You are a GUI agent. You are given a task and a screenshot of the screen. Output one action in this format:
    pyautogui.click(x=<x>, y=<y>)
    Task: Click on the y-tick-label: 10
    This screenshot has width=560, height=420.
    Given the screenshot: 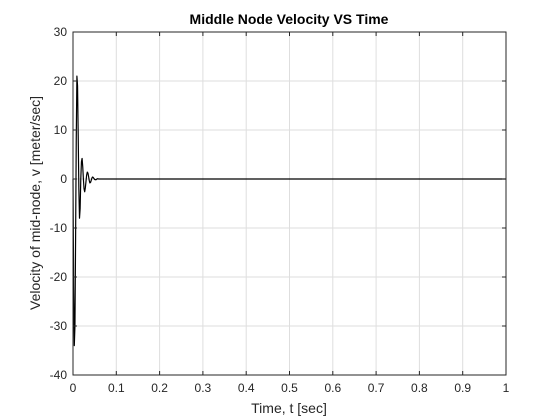 What is the action you would take?
    pyautogui.click(x=61, y=130)
    